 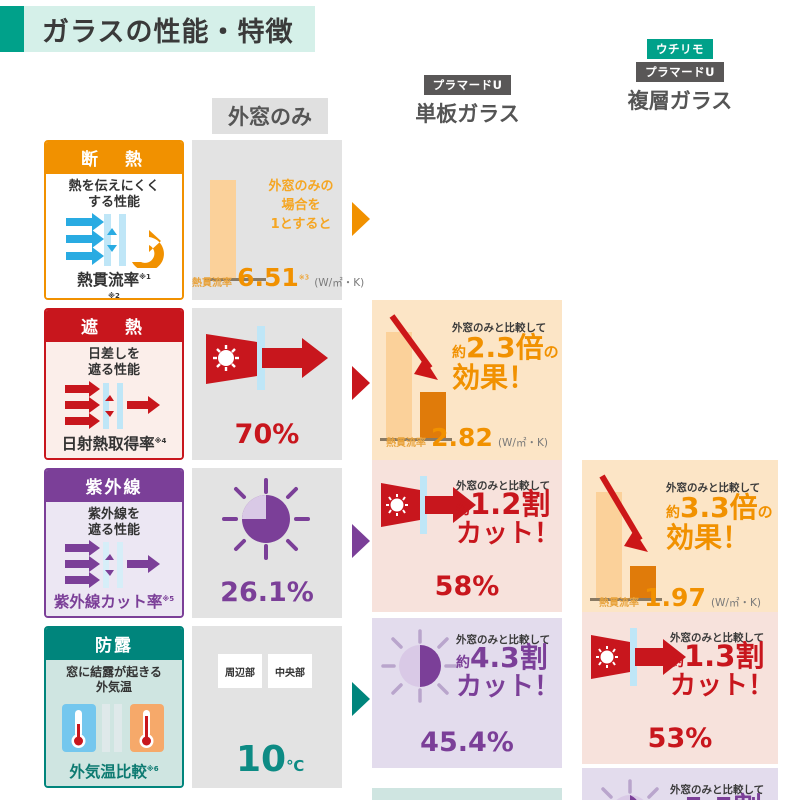 What do you see at coordinates (717, 656) in the screenshot?
I see `highlight-line1-shading-double: 約1.3割` at bounding box center [717, 656].